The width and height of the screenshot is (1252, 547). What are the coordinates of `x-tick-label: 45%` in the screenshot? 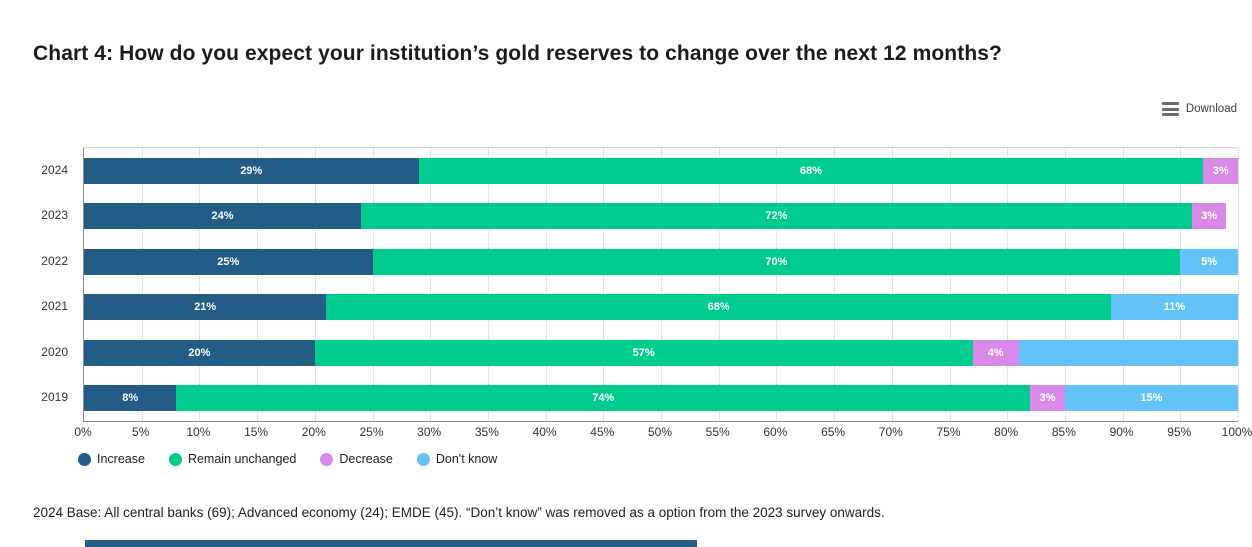 It's located at (602, 432).